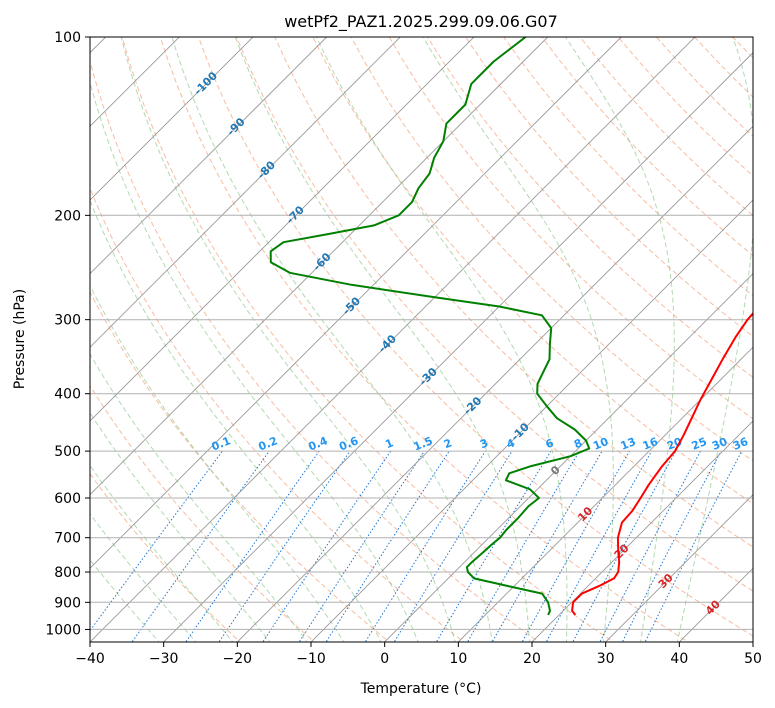 The width and height of the screenshot is (775, 708). I want to click on y-axis-ticks: 100 200 300 400 500 600 700 800 900 1000, so click(67, 334).